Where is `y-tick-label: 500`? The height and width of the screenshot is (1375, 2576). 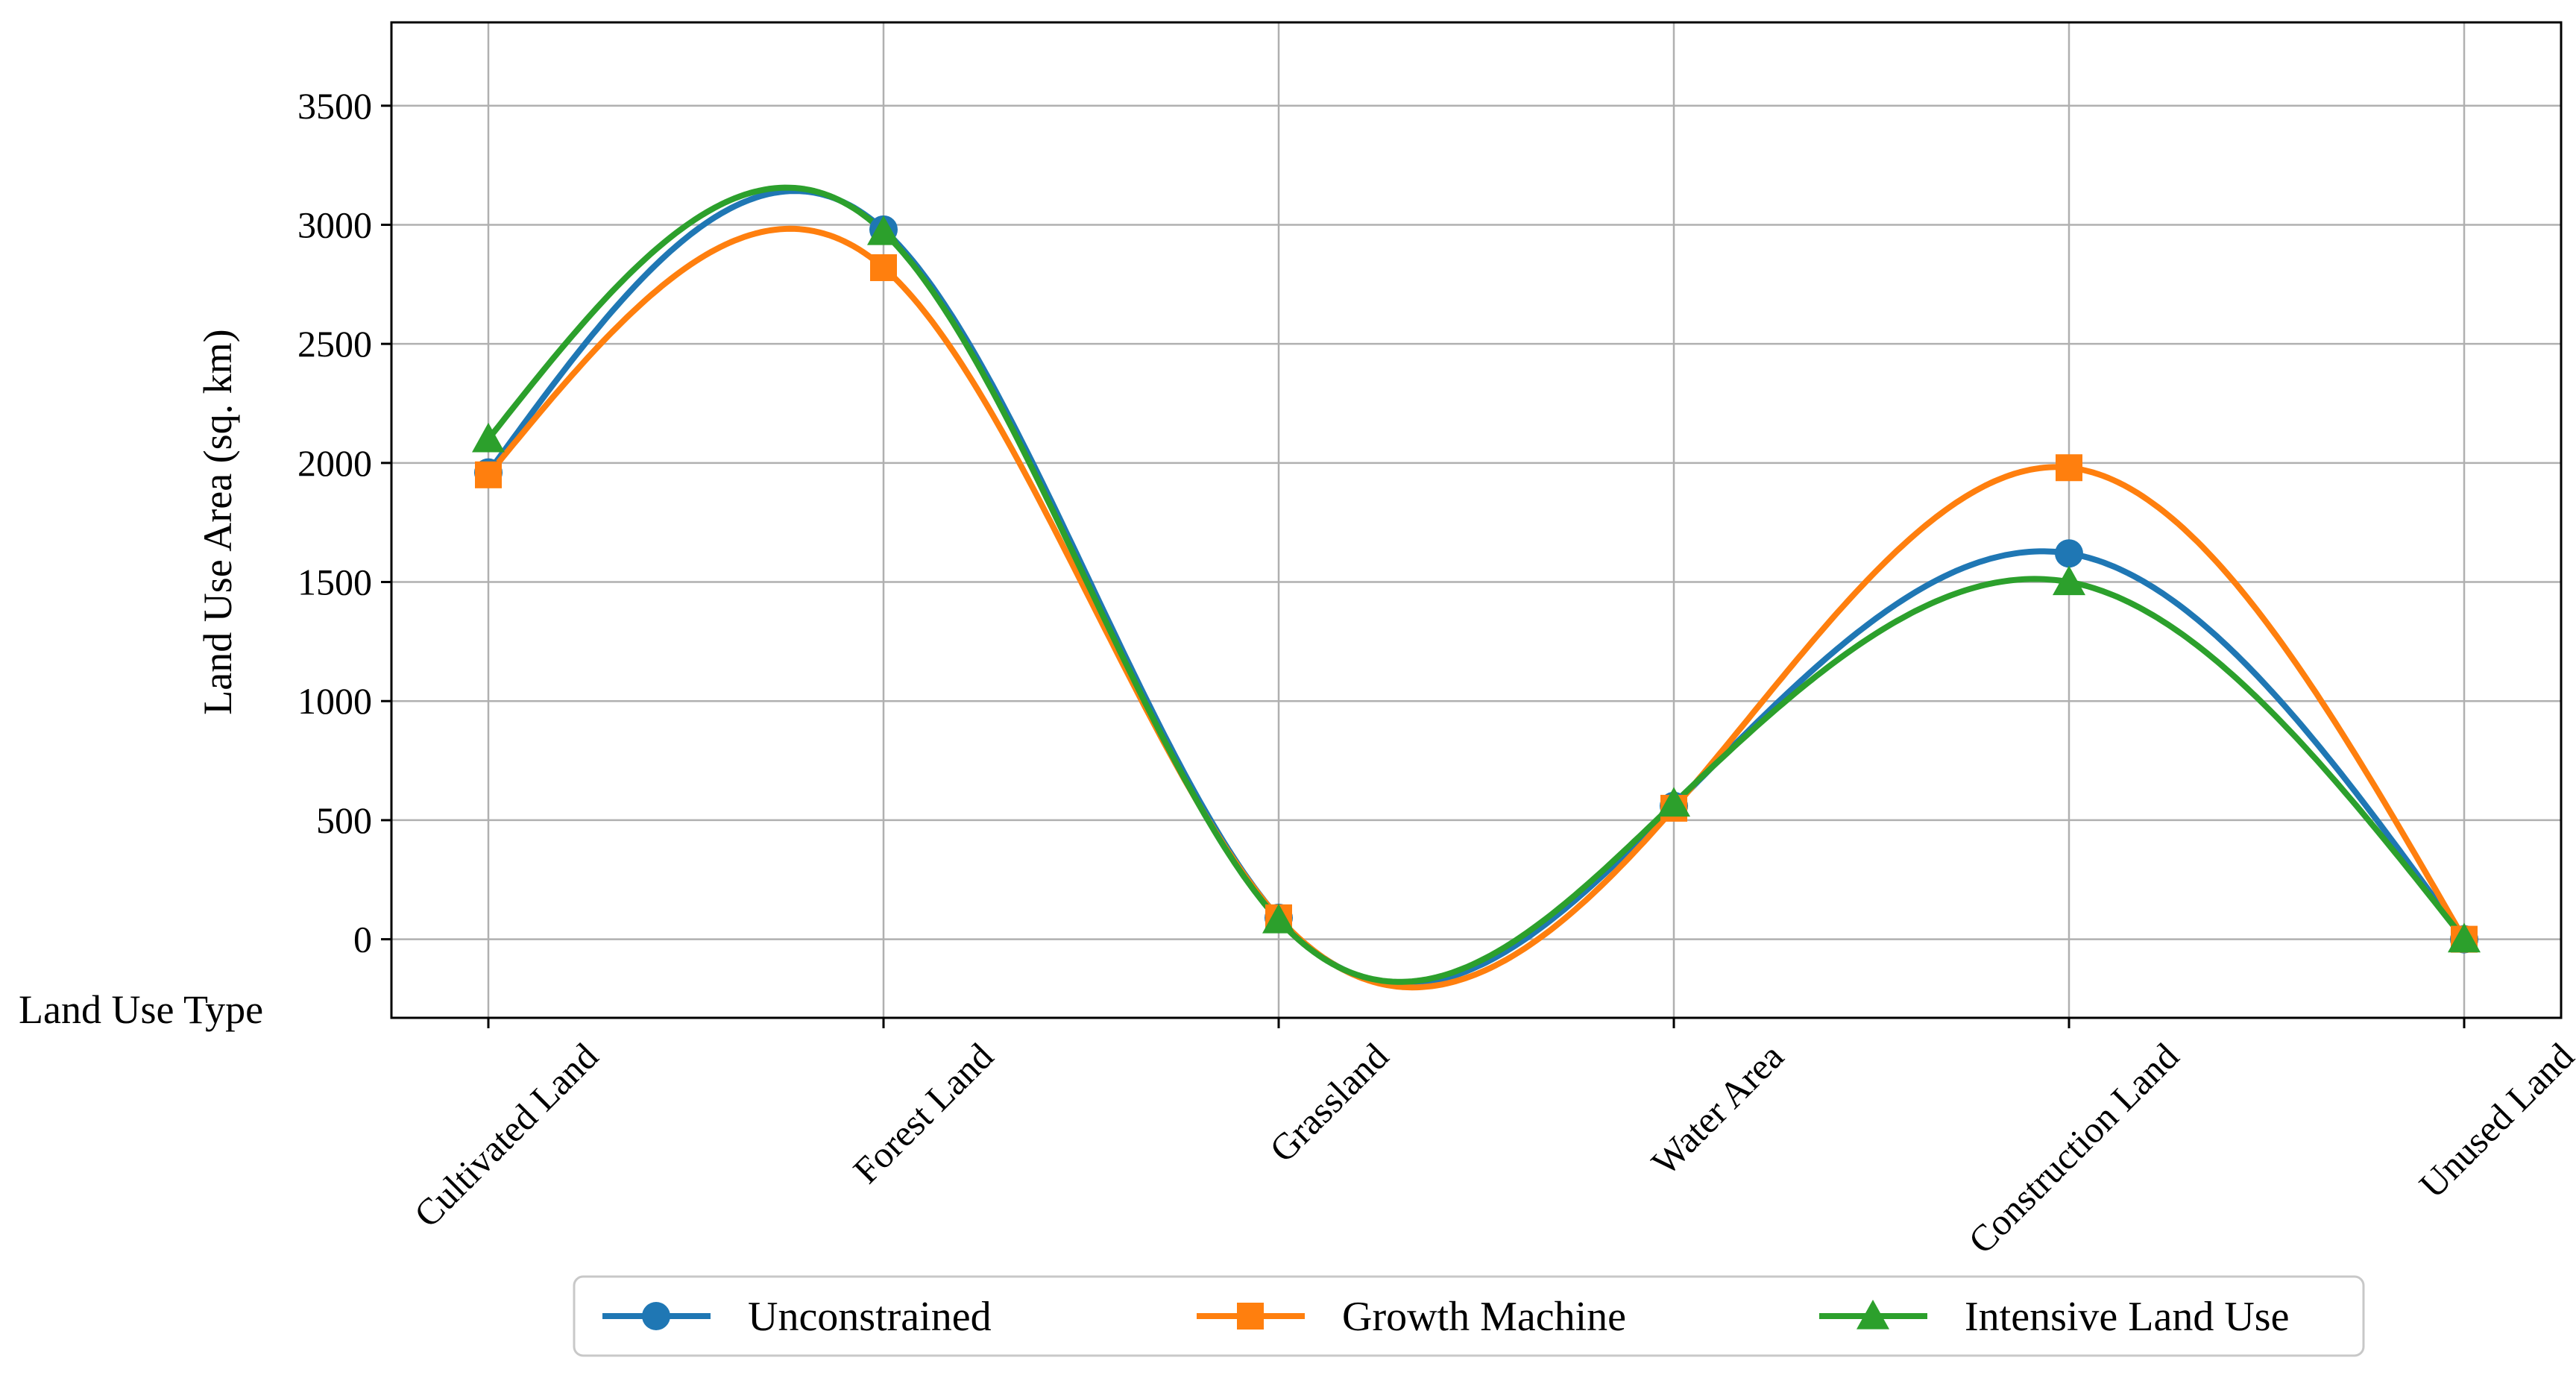
y-tick-label: 500 is located at coordinates (344, 820).